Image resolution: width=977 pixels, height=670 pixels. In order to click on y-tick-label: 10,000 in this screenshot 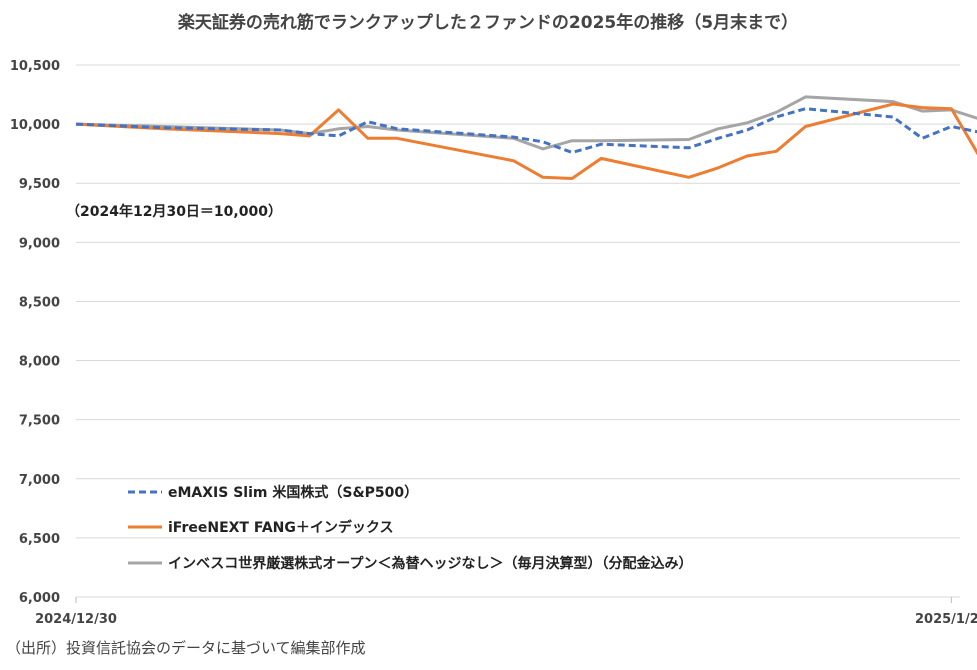, I will do `click(35, 125)`.